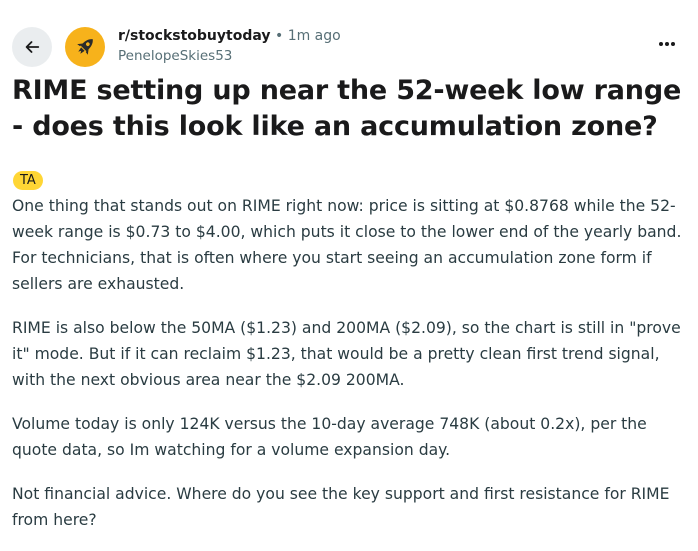 This screenshot has width=698, height=551. I want to click on back-button, so click(32, 47).